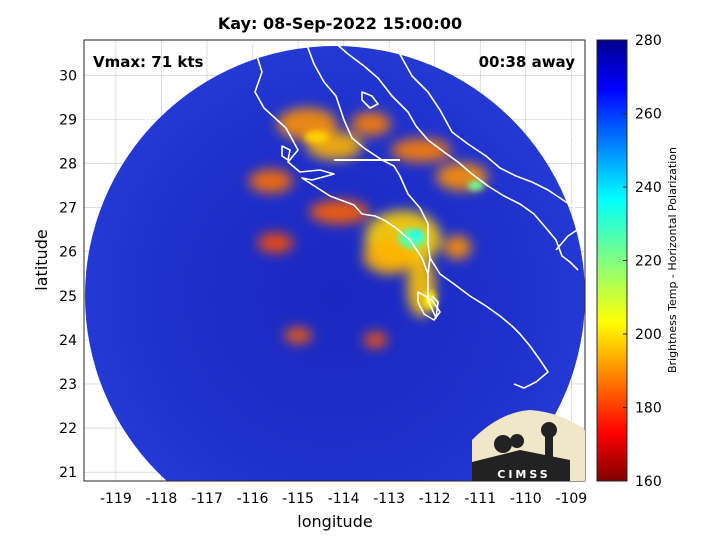 The width and height of the screenshot is (720, 540). I want to click on x-tick-label: -114, so click(344, 499).